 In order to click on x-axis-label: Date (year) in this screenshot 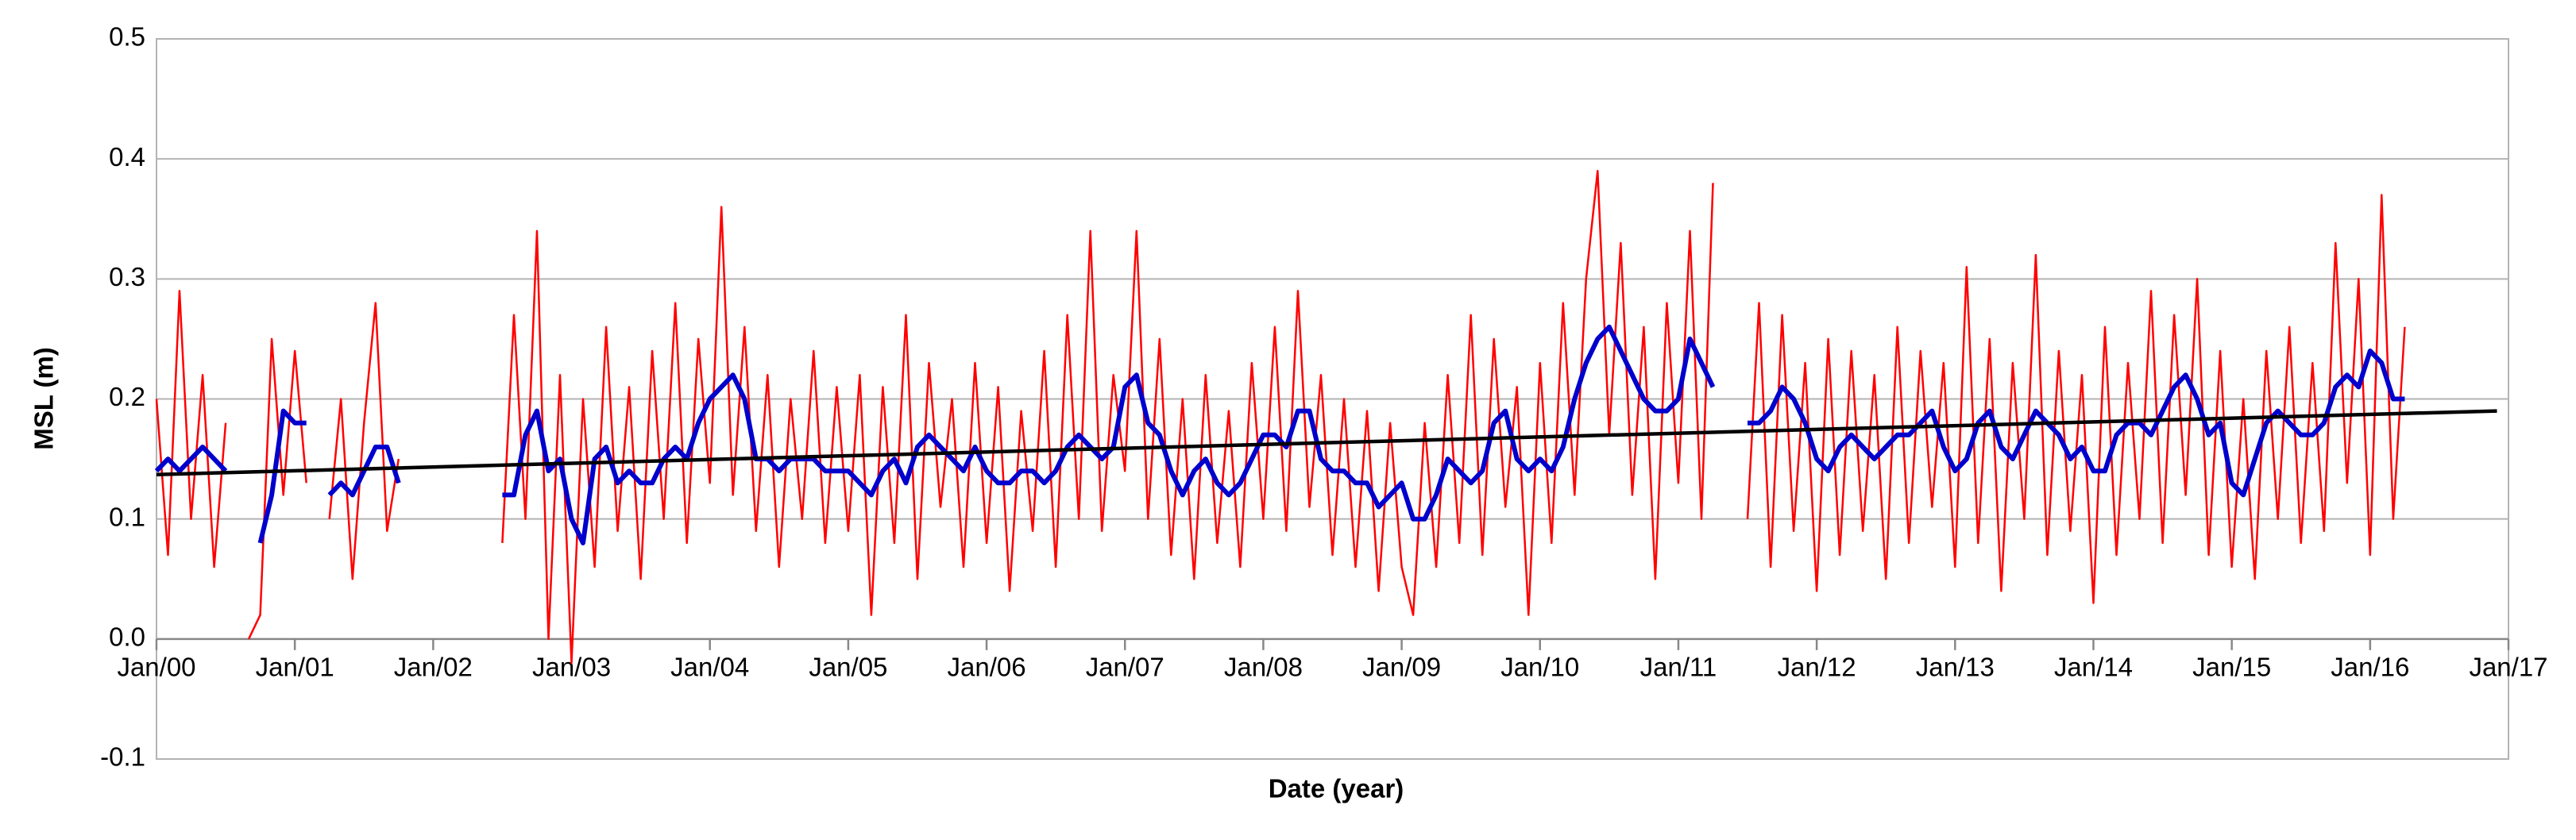, I will do `click(1336, 788)`.